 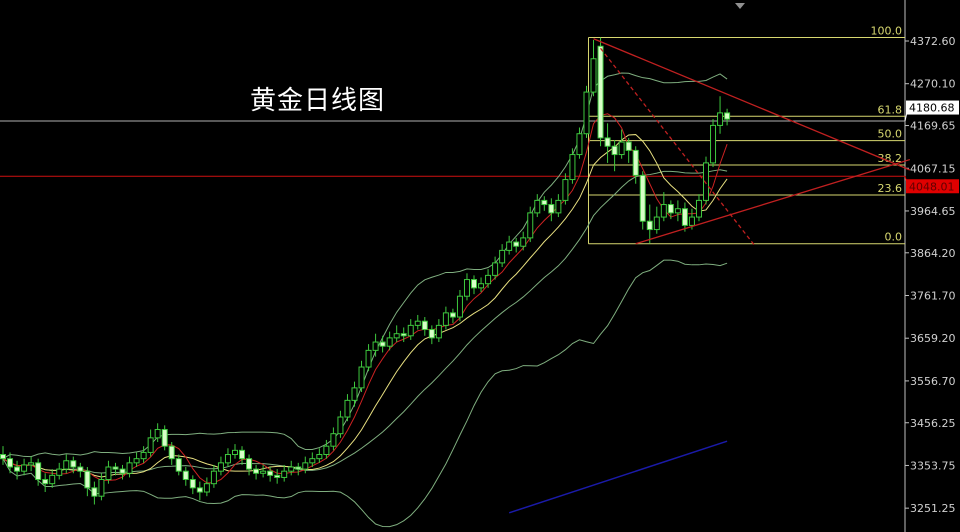 I want to click on y-tick-label: 3353.75, so click(x=933, y=465).